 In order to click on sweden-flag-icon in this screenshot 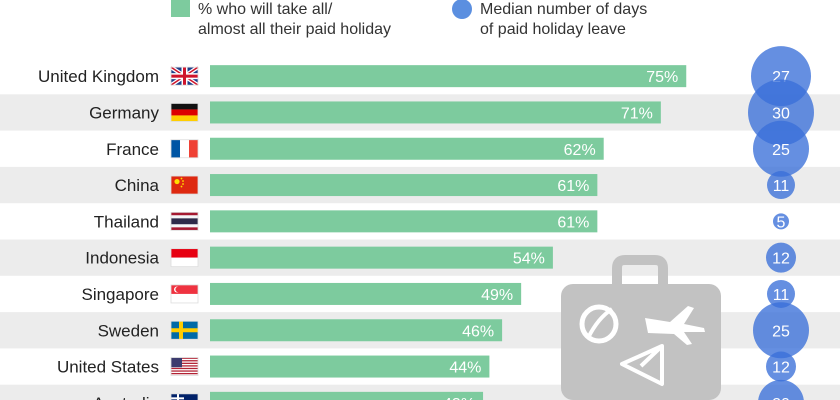, I will do `click(184, 330)`.